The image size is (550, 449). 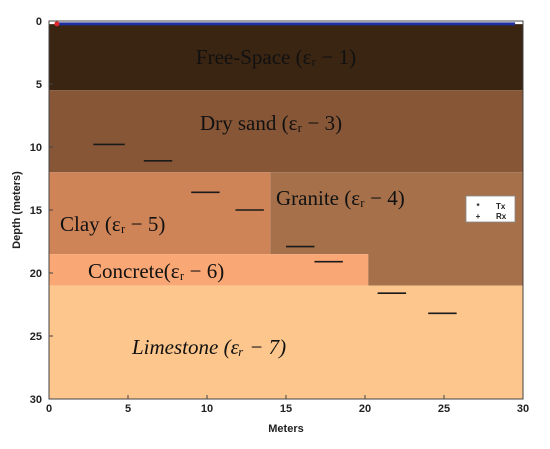 I want to click on y-tick-label: 30, so click(x=36, y=400).